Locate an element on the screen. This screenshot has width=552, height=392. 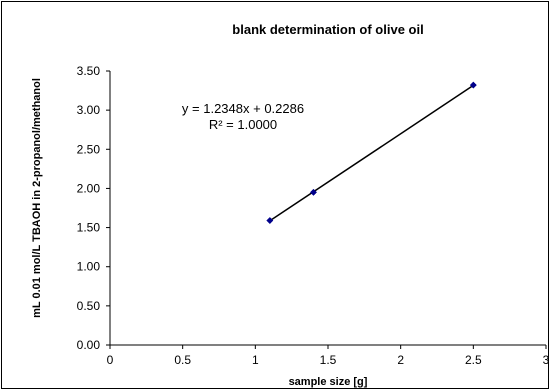
y-tick-label: 3.50 is located at coordinates (89, 71).